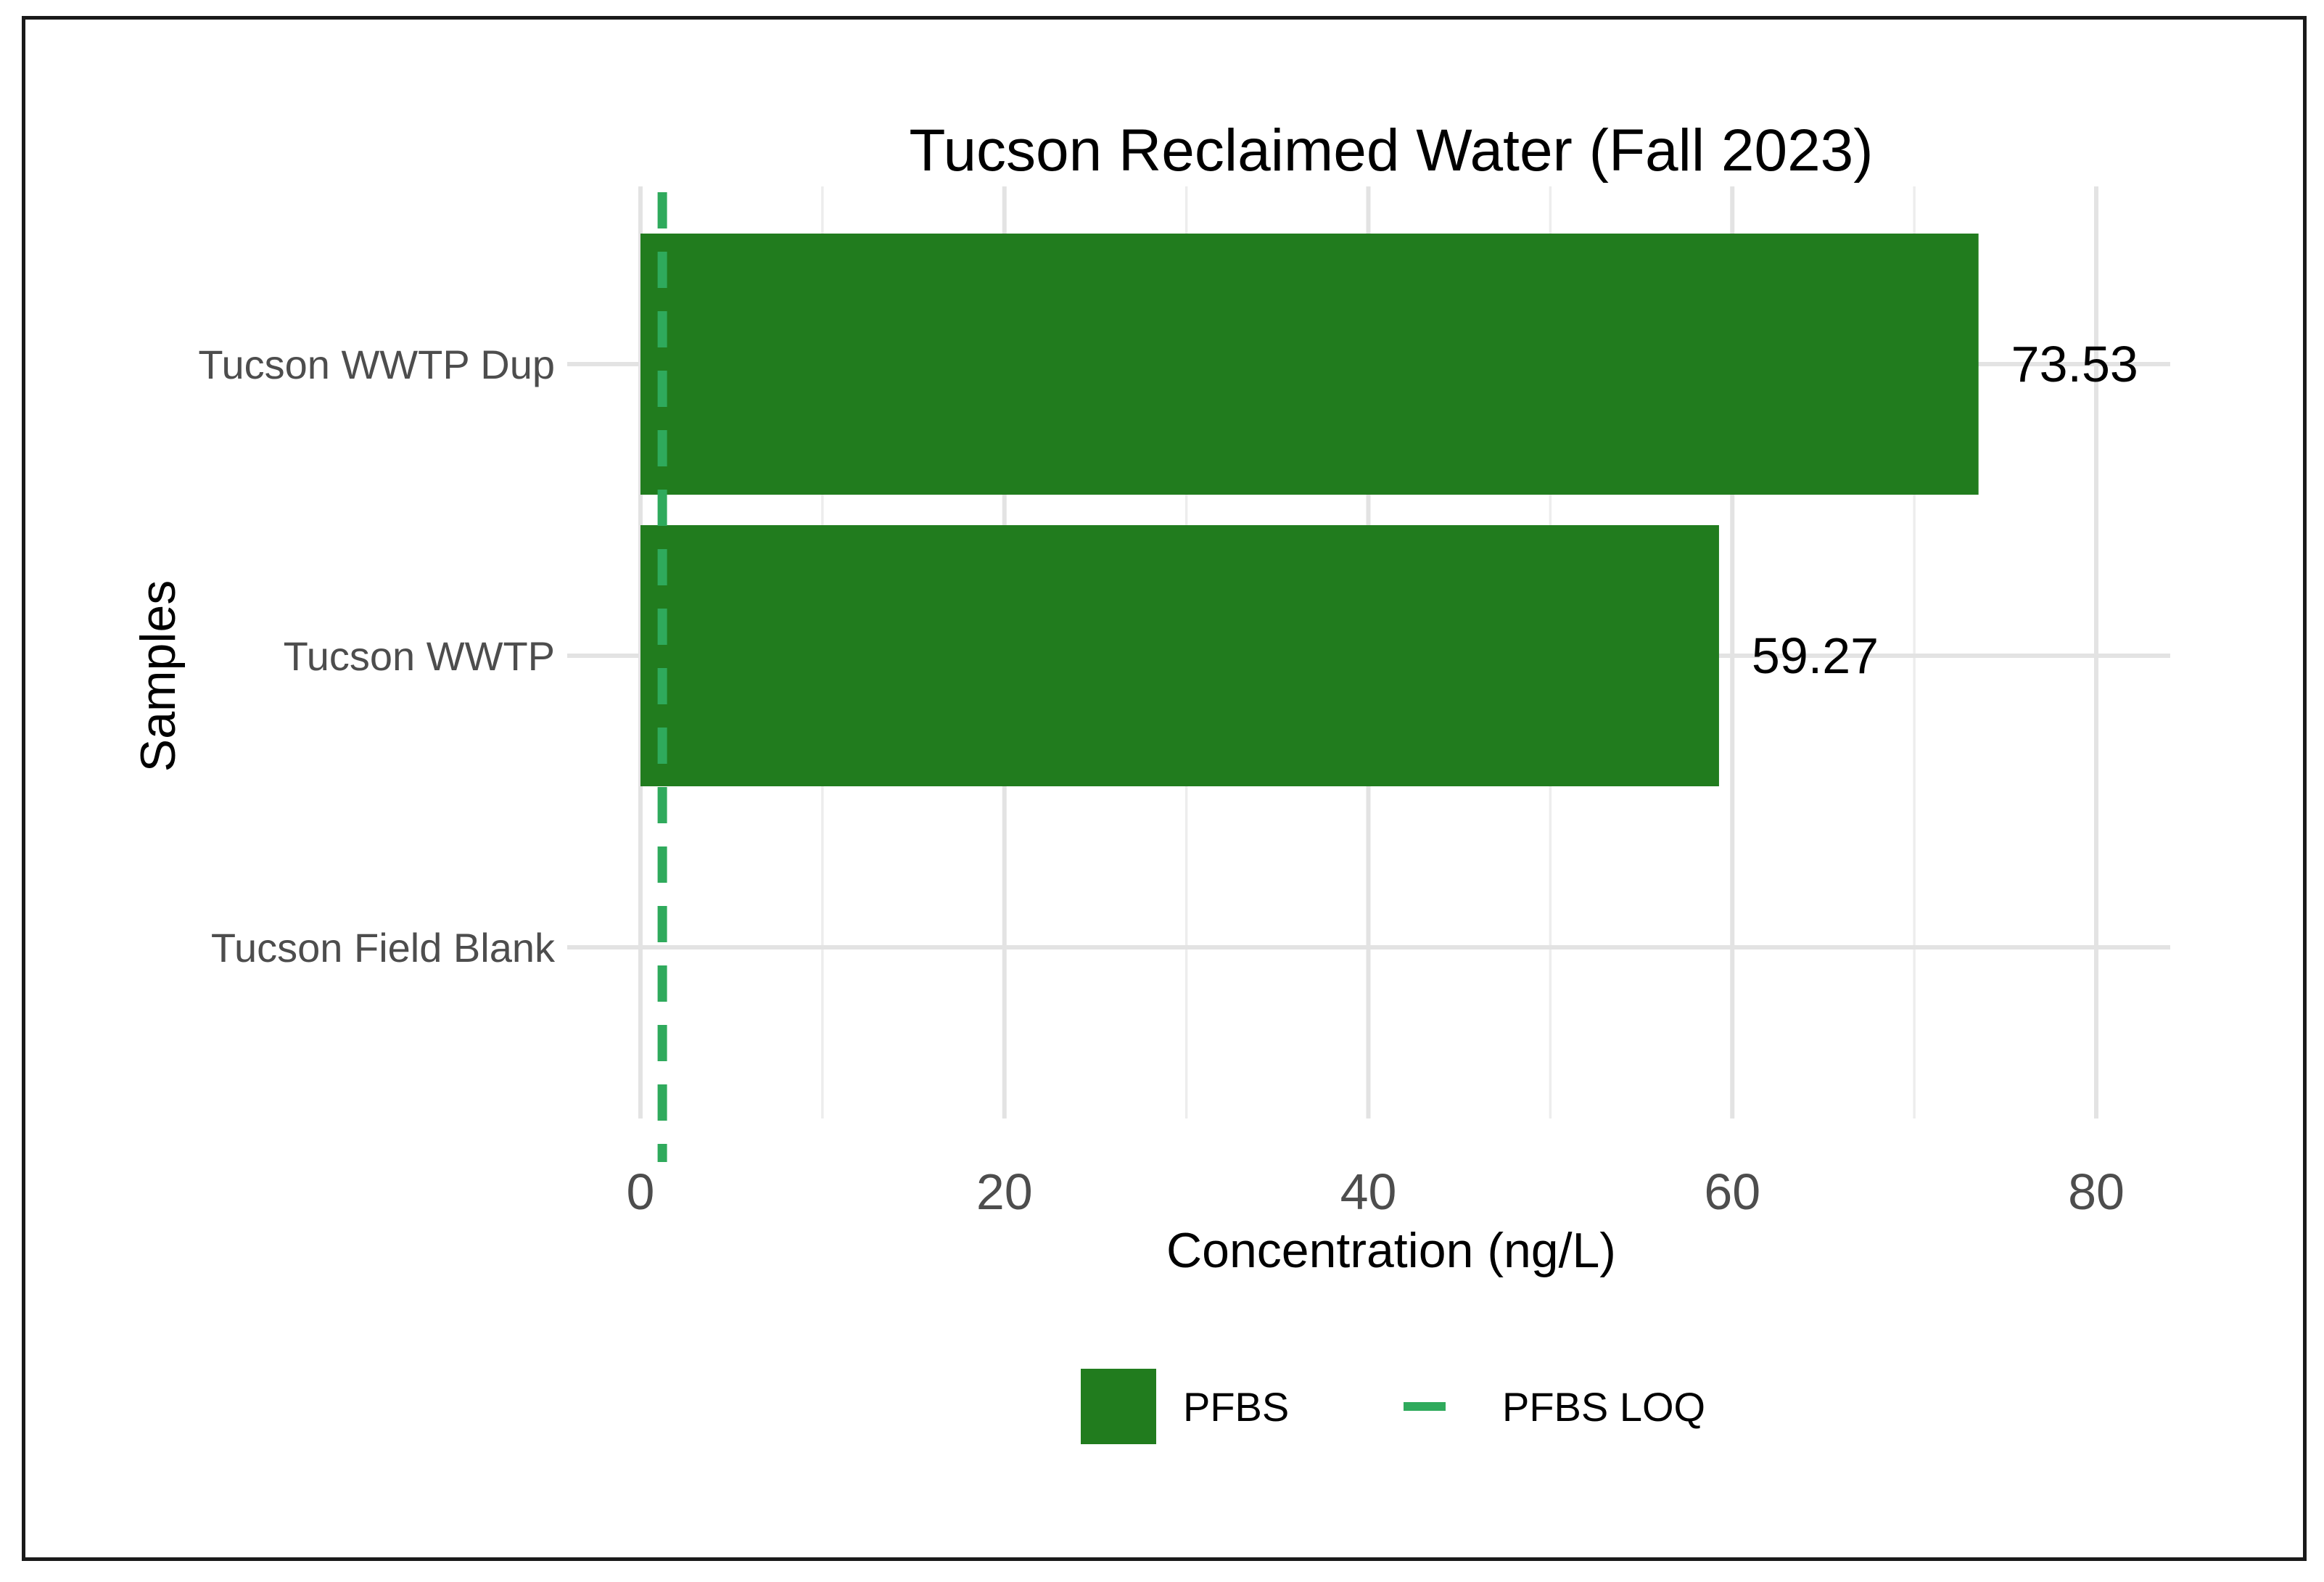 The height and width of the screenshot is (1582, 2324). I want to click on legend-pfbs-swatch, so click(1118, 1406).